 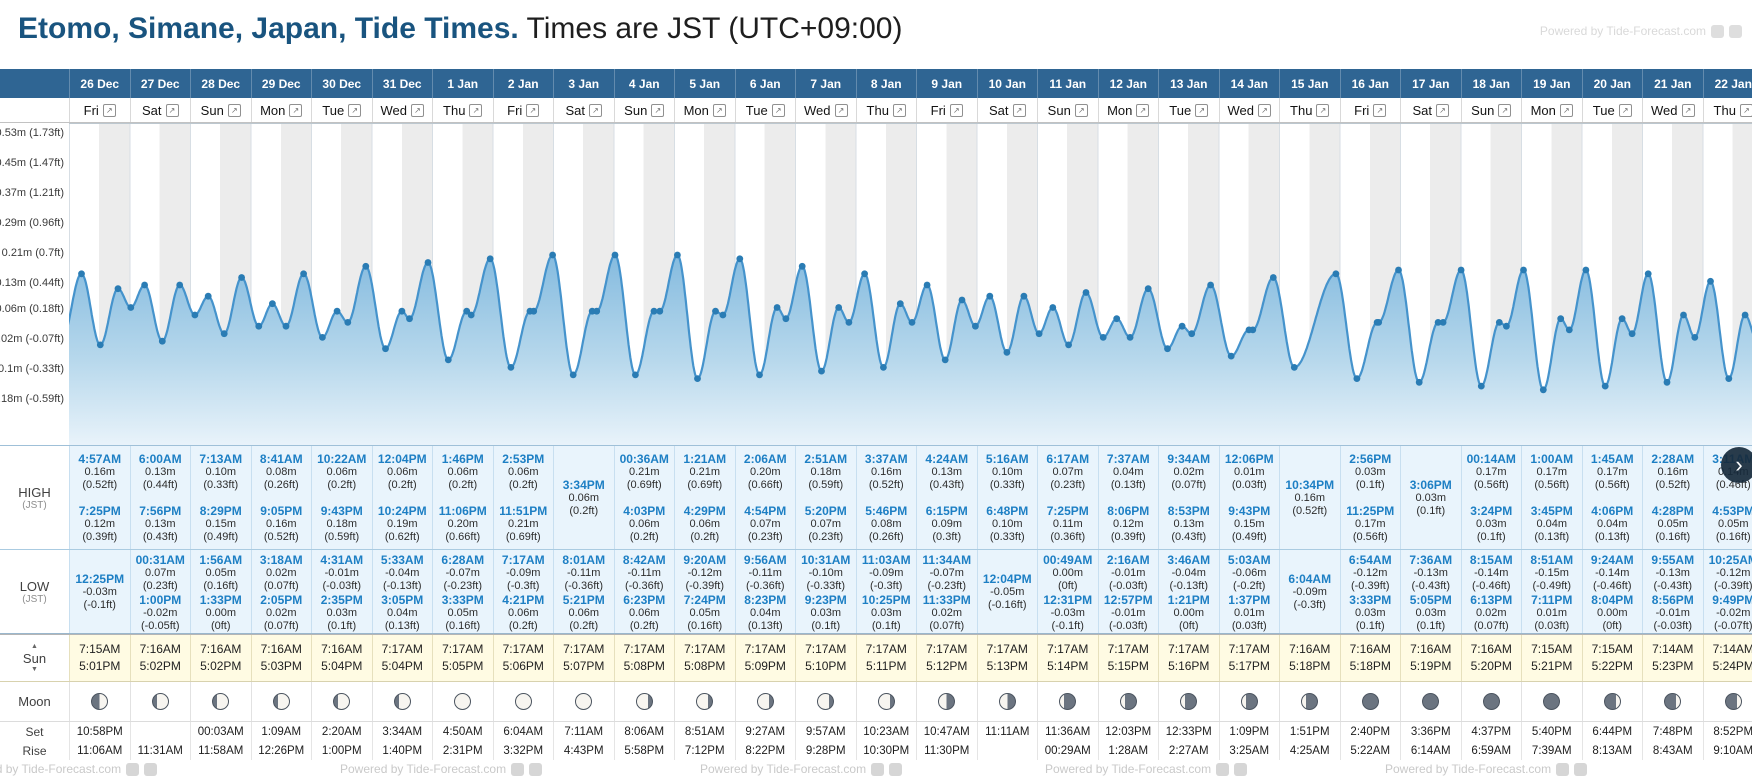 I want to click on tide-height-ft: (0.26ft), so click(x=281, y=485).